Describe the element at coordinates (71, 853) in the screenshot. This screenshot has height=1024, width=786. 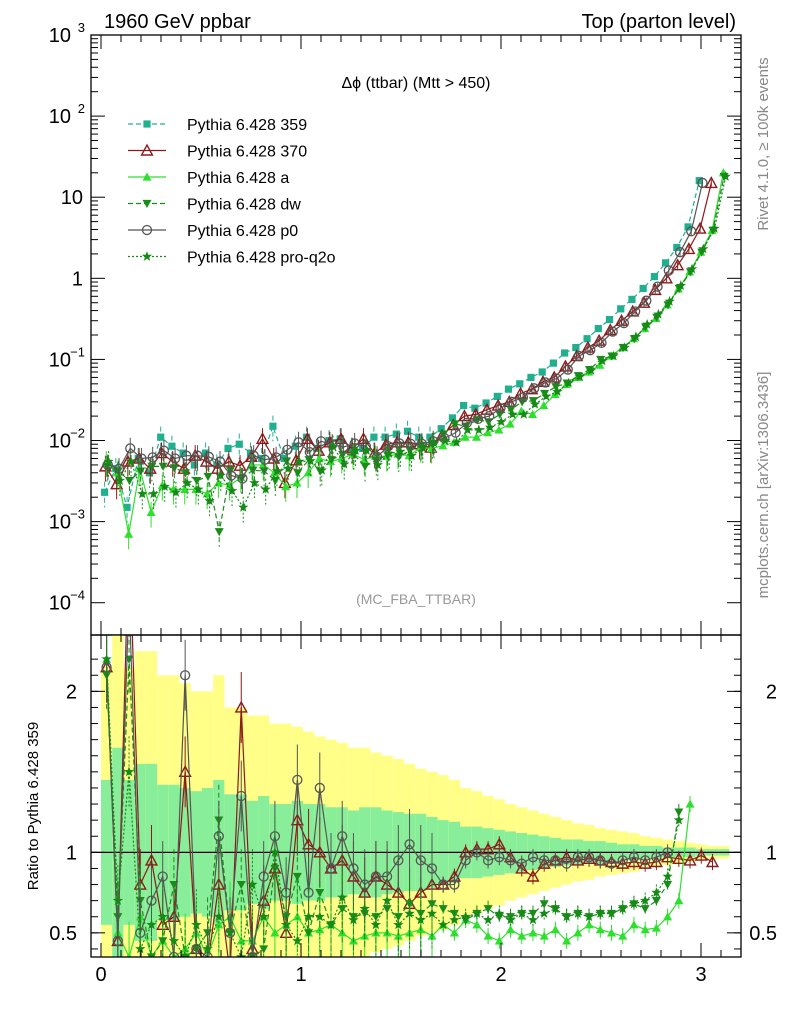
I see `ratio-y-tick-label: 1` at that location.